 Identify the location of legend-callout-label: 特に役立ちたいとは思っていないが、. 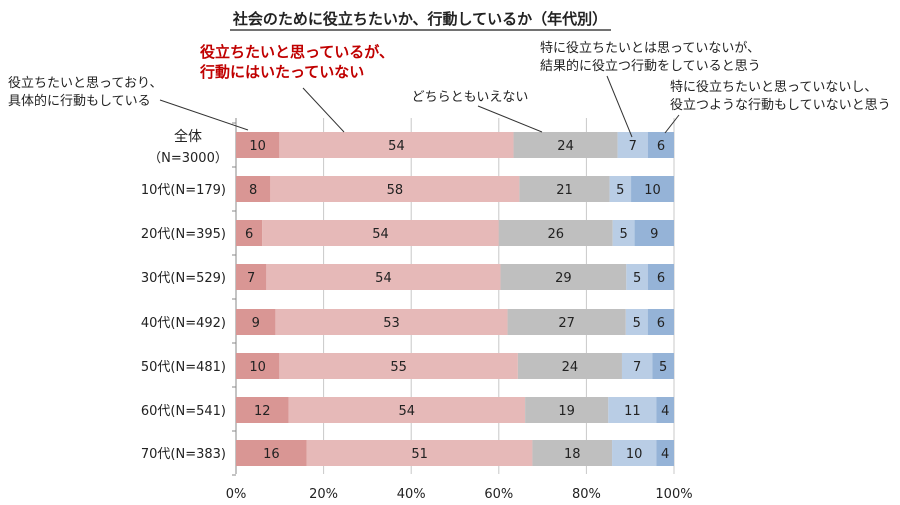
(650, 48).